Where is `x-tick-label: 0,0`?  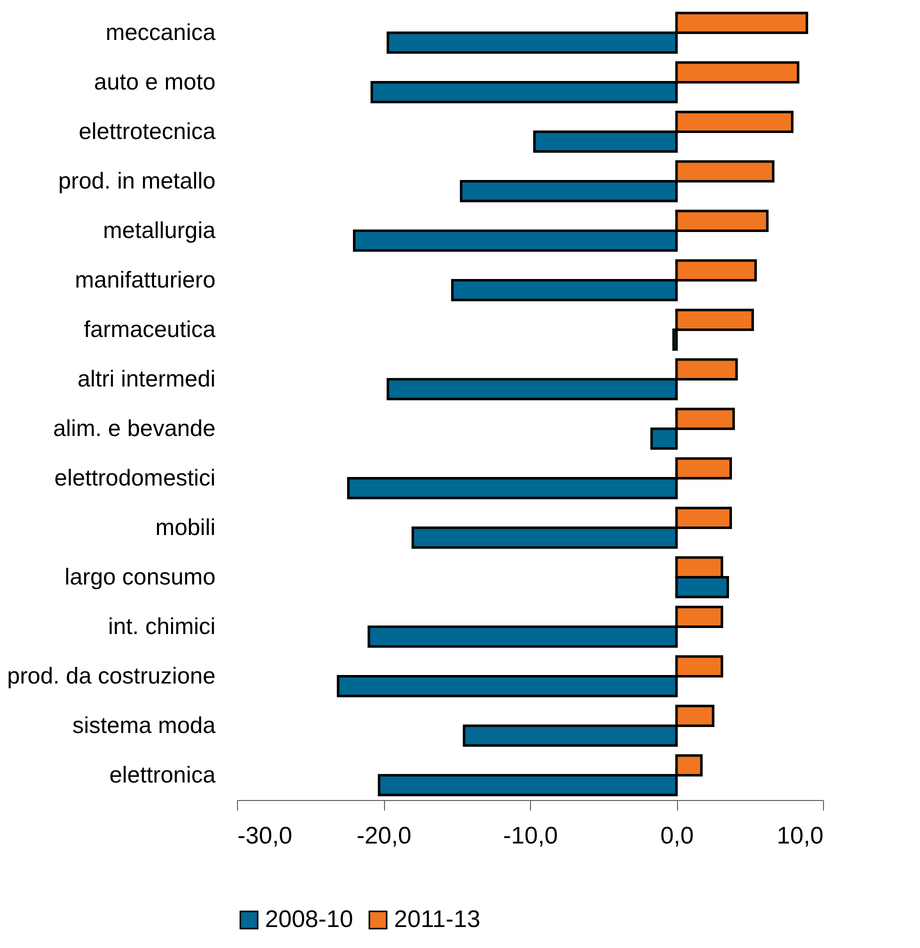 x-tick-label: 0,0 is located at coordinates (677, 836).